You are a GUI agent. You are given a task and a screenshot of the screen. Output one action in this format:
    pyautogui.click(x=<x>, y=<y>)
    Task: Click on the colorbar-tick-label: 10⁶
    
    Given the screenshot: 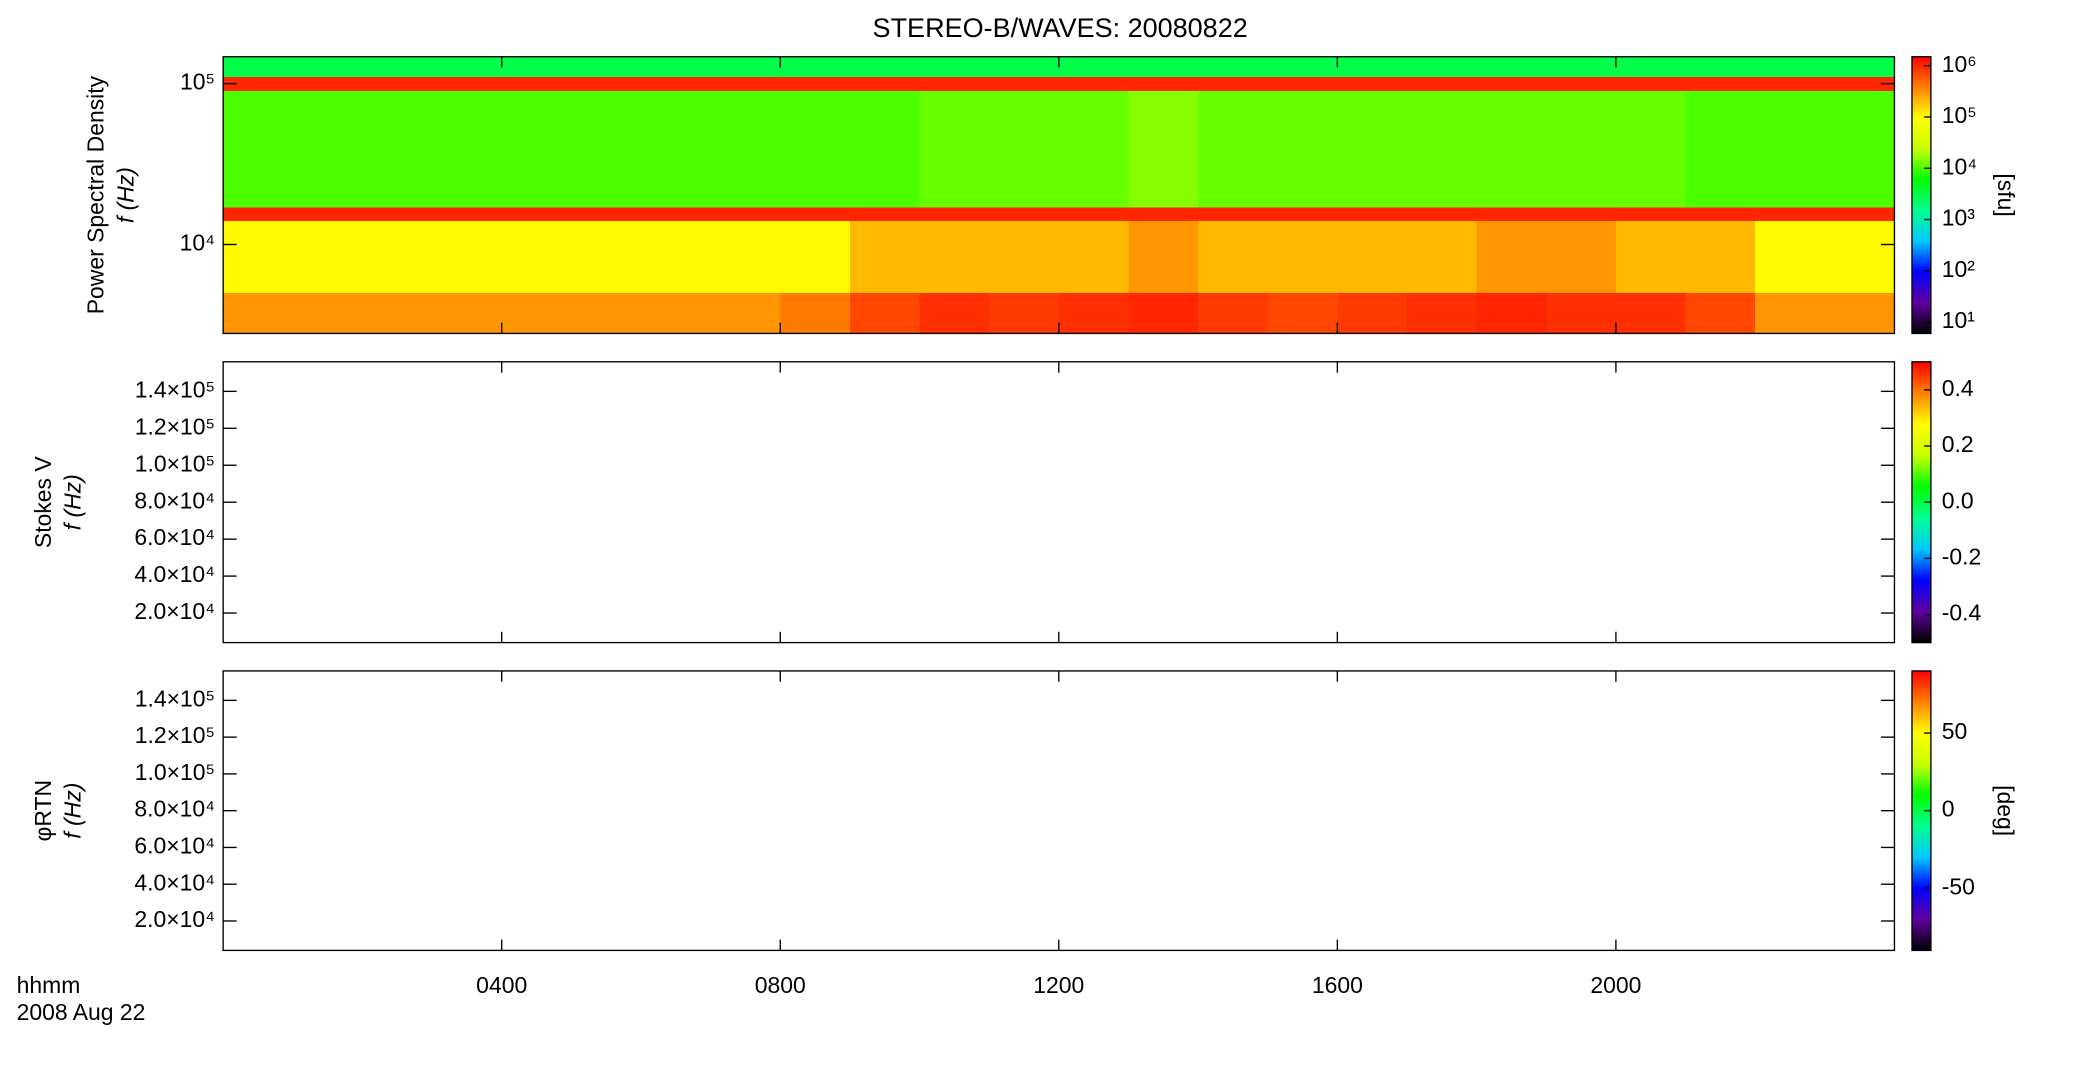 What is the action you would take?
    pyautogui.click(x=1959, y=64)
    